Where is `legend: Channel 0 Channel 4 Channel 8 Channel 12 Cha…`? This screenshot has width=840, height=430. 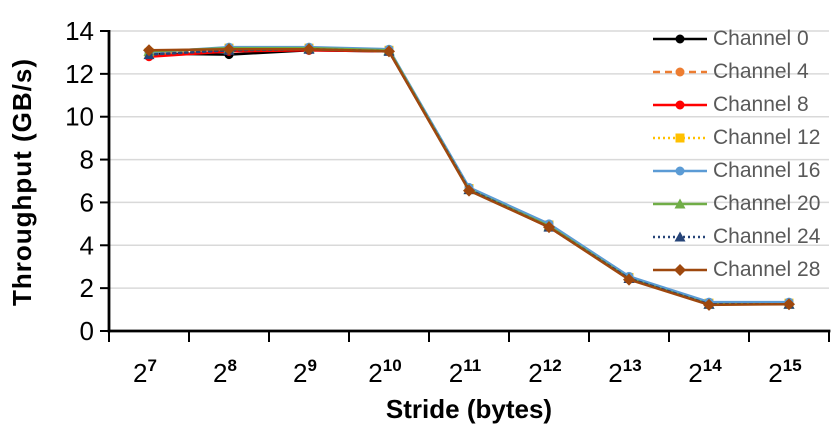 legend: Channel 0 Channel 4 Channel 8 Channel 12 Cha… is located at coordinates (746, 154).